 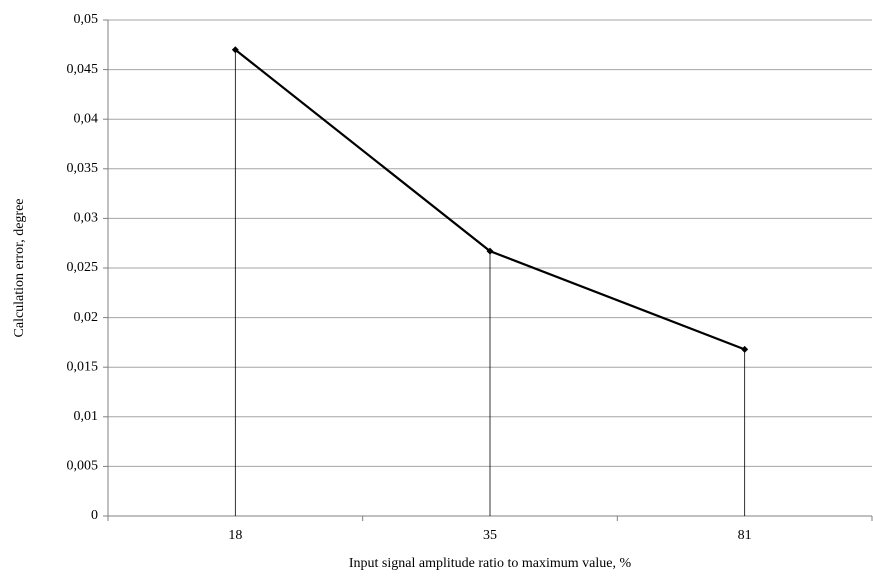 I want to click on y-tick-label: 0,05, so click(x=86, y=19).